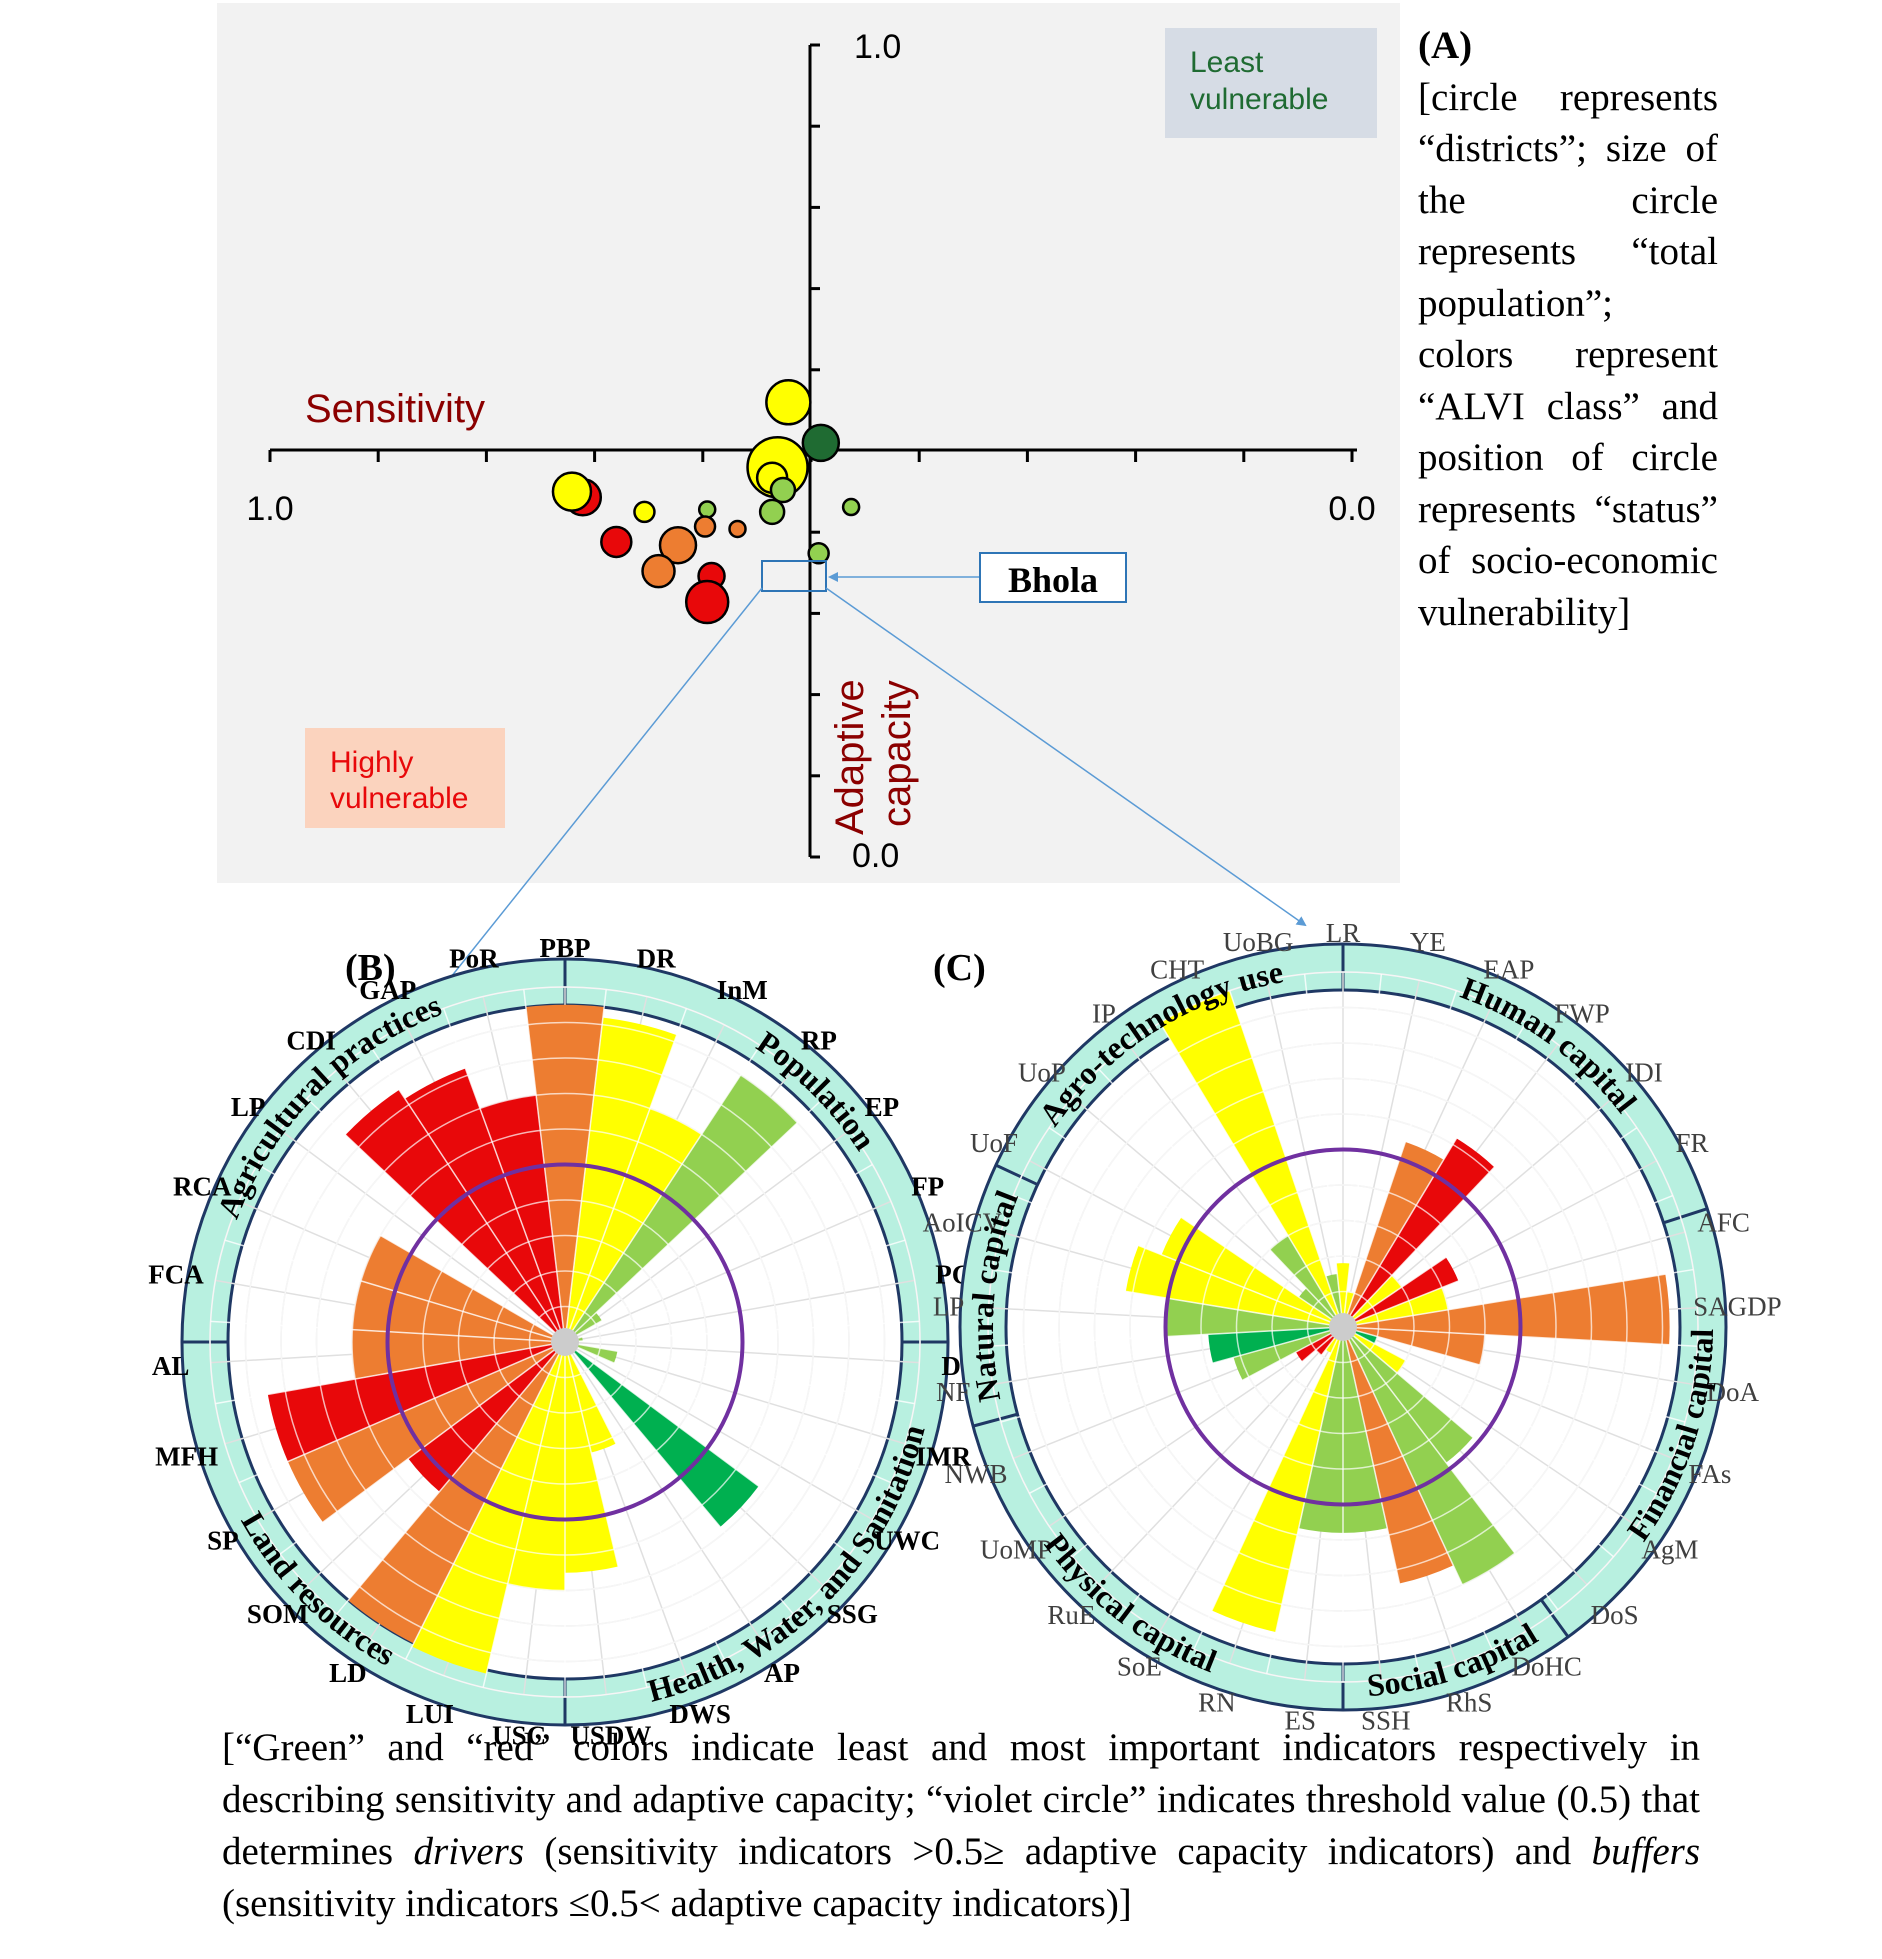 The width and height of the screenshot is (1882, 1959). I want to click on category-label-USDW: USDW, so click(610, 1735).